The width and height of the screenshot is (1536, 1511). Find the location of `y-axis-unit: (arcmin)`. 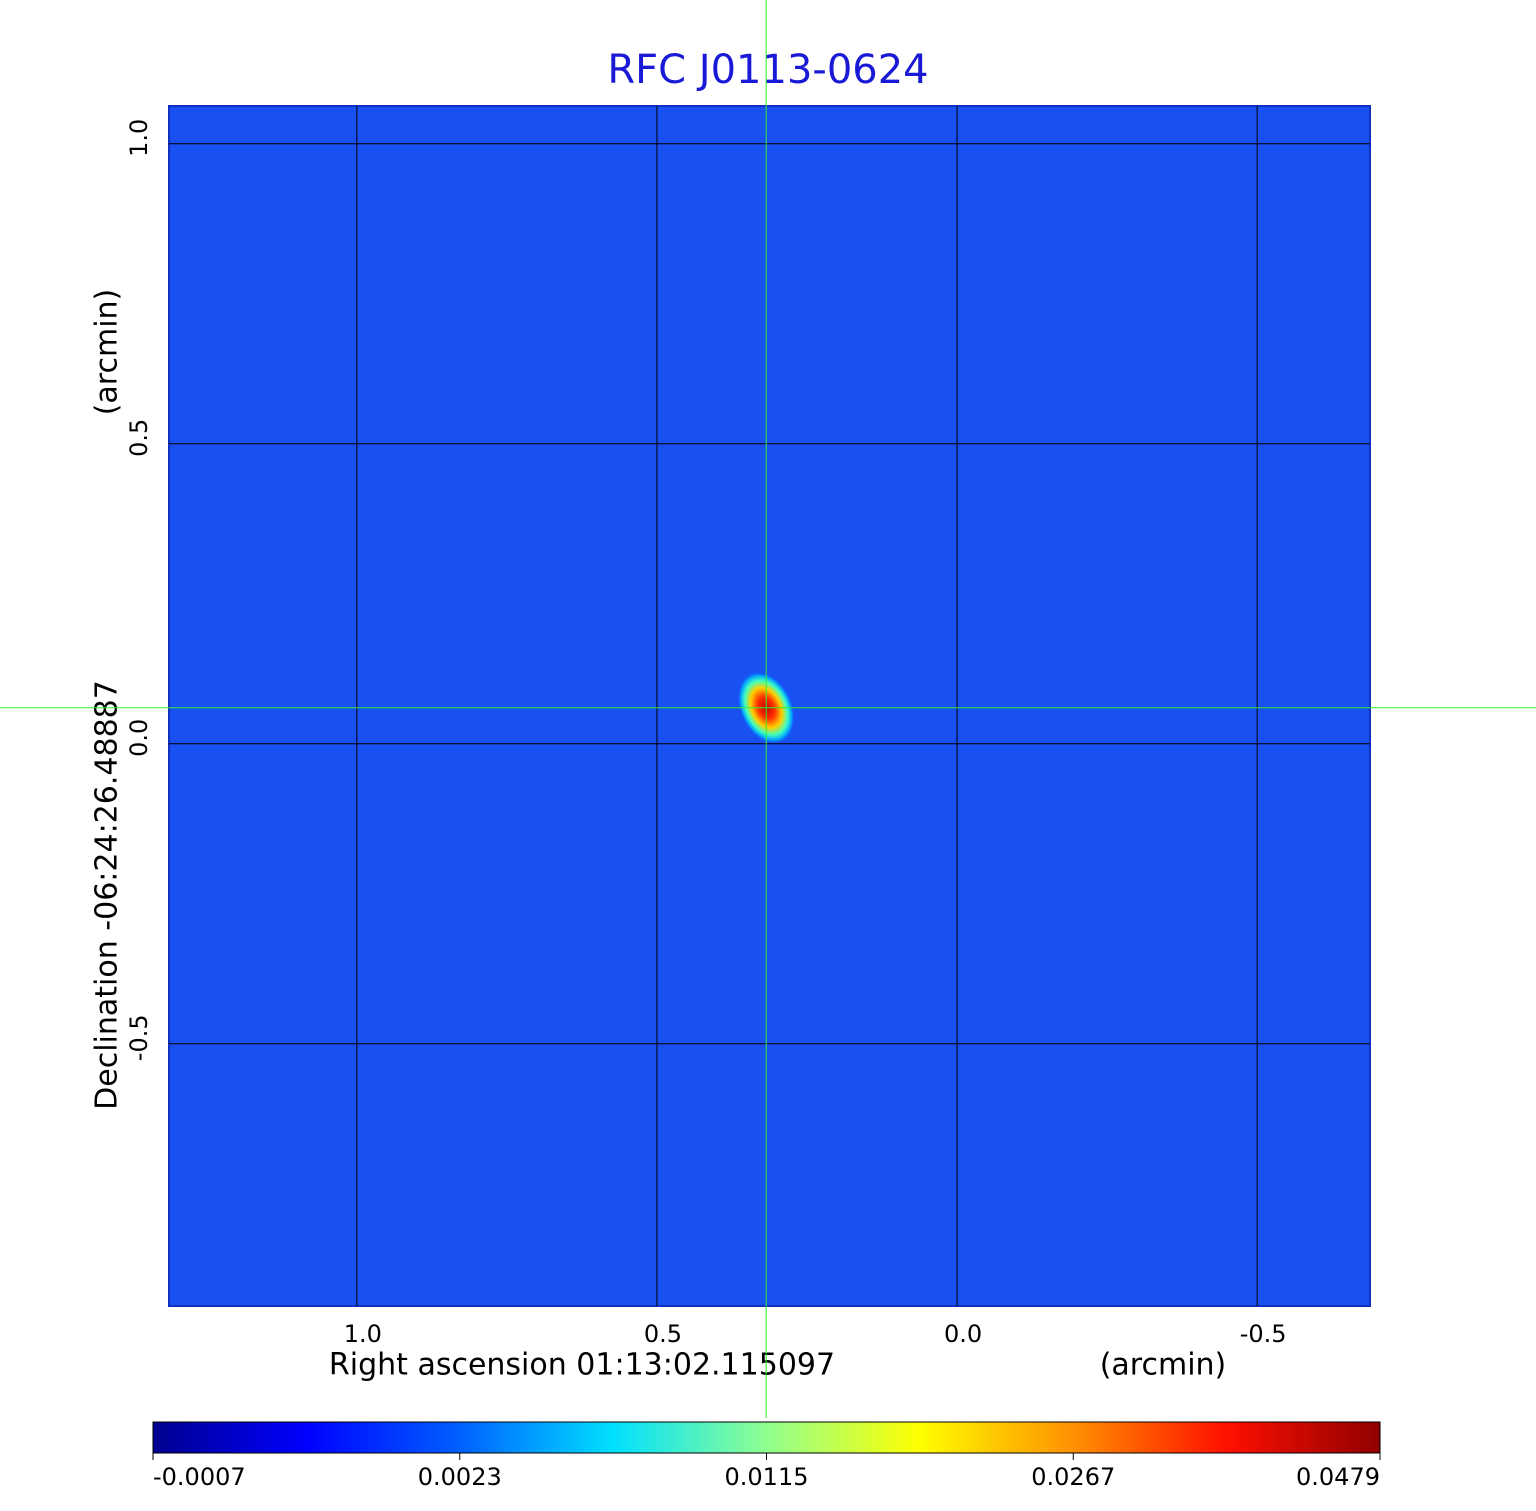

y-axis-unit: (arcmin) is located at coordinates (107, 352).